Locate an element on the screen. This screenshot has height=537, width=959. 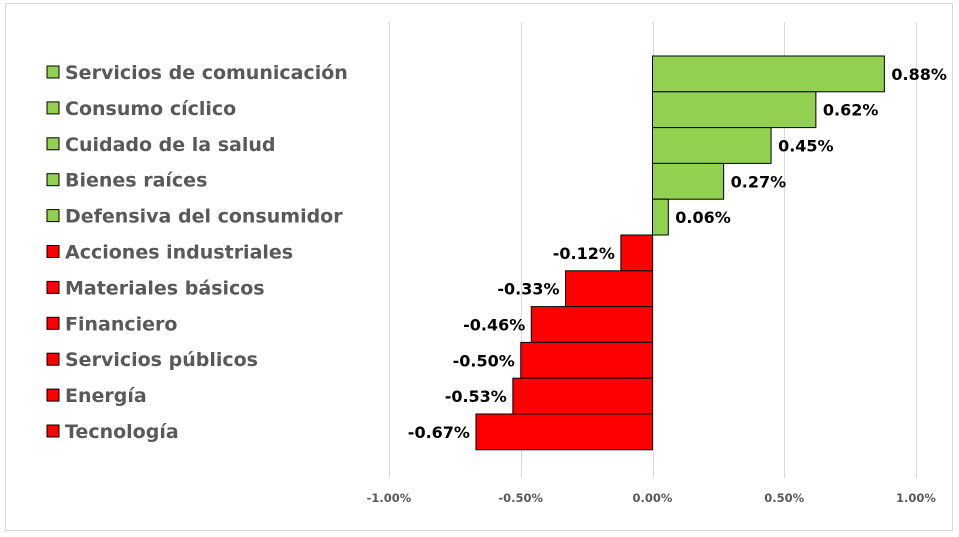
legend-label: Acciones industriales is located at coordinates (179, 253).